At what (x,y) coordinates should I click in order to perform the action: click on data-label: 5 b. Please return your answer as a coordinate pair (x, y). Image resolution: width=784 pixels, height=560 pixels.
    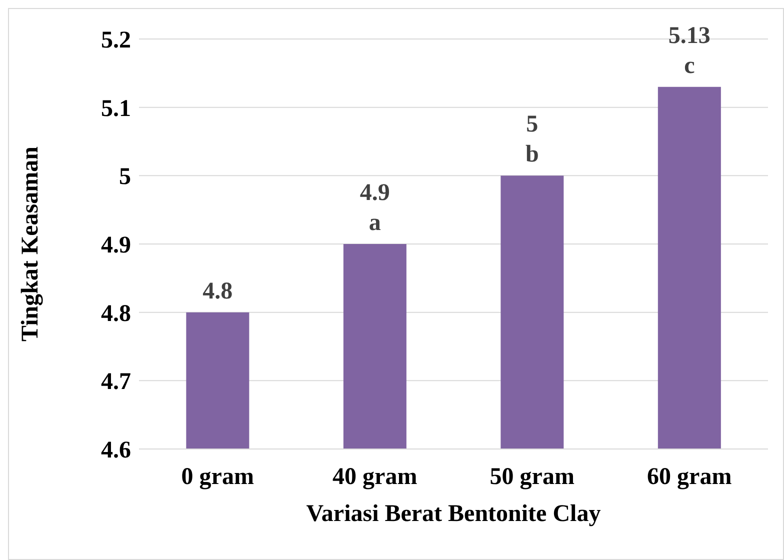
    Looking at the image, I should click on (532, 140).